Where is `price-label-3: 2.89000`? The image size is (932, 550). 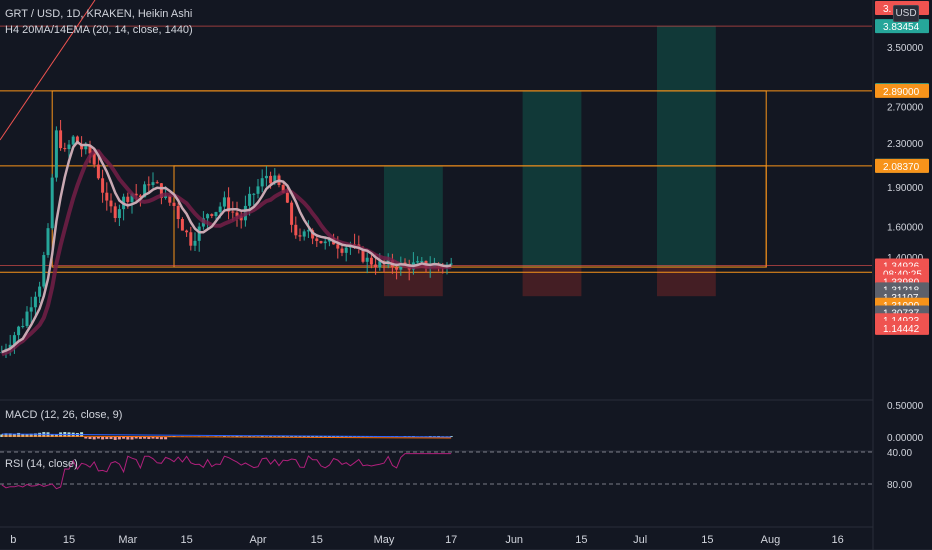
price-label-3: 2.89000 is located at coordinates (901, 92).